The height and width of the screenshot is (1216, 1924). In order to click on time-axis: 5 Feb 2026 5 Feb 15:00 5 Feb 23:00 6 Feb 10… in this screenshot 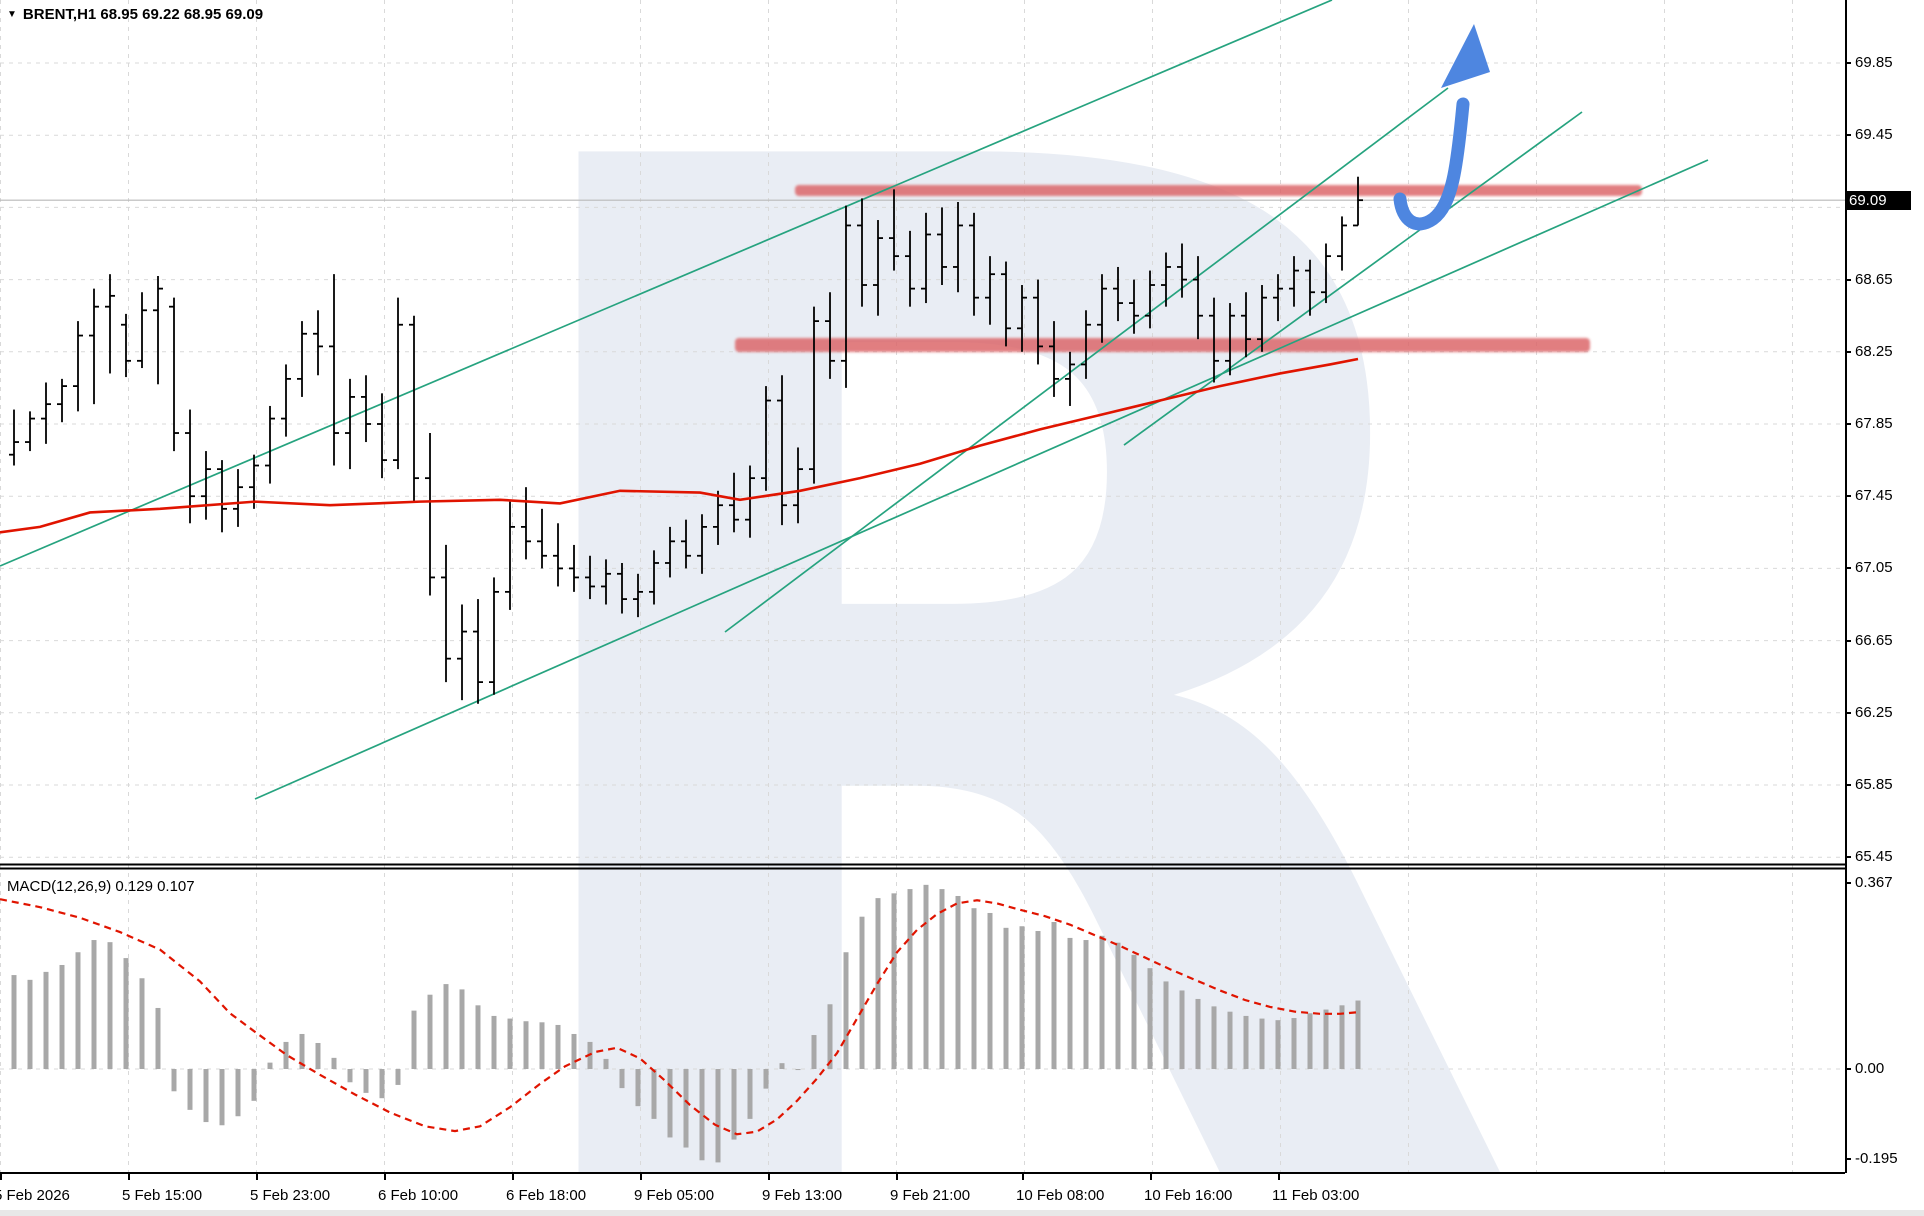, I will do `click(962, 1191)`.